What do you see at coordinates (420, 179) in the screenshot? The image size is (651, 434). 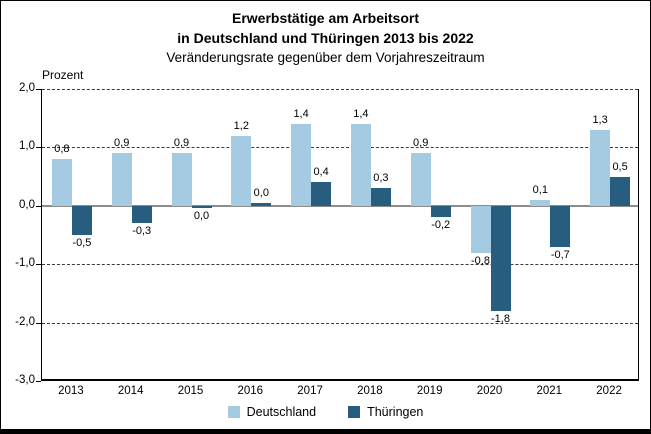 I see `bar-deutschland-2019` at bounding box center [420, 179].